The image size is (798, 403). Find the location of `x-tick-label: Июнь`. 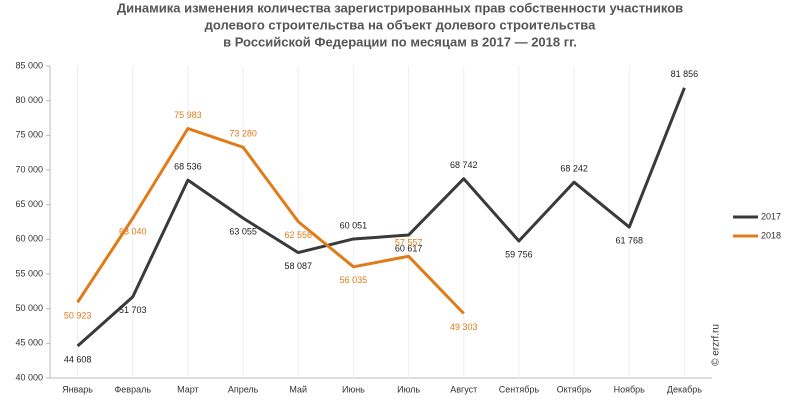

x-tick-label: Июнь is located at coordinates (353, 389).